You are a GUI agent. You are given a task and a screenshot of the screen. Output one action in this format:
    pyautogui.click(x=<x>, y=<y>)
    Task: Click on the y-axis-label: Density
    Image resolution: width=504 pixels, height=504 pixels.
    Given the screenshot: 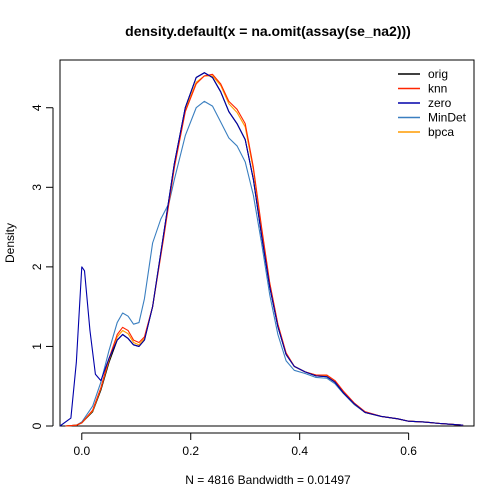 What is the action you would take?
    pyautogui.click(x=10, y=243)
    